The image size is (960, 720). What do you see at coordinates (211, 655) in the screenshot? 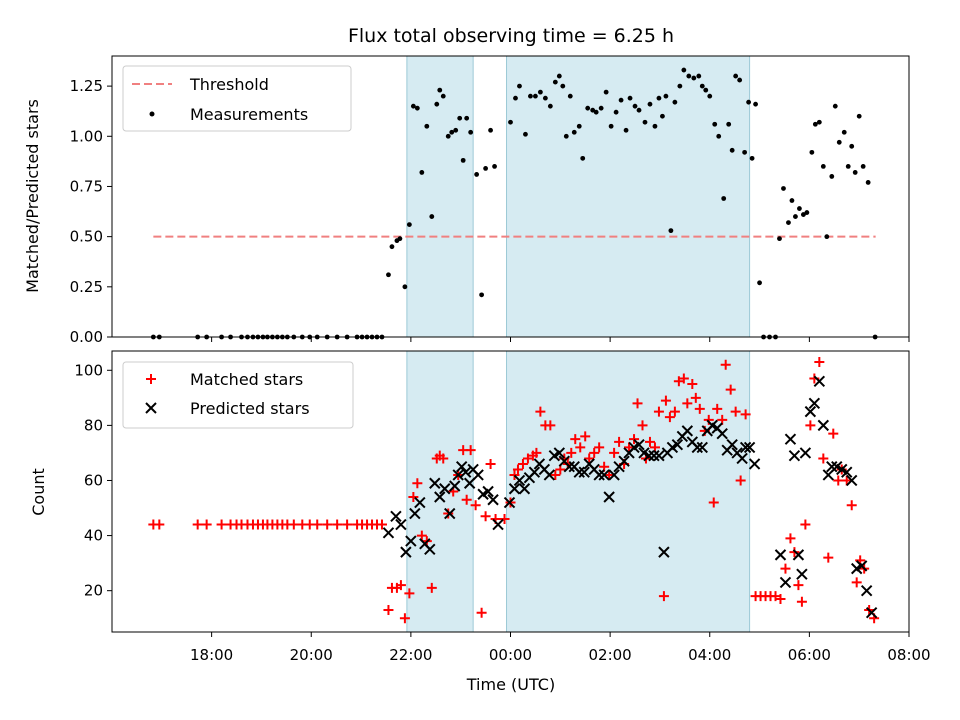
I see `x-tick-label: 18:00` at bounding box center [211, 655].